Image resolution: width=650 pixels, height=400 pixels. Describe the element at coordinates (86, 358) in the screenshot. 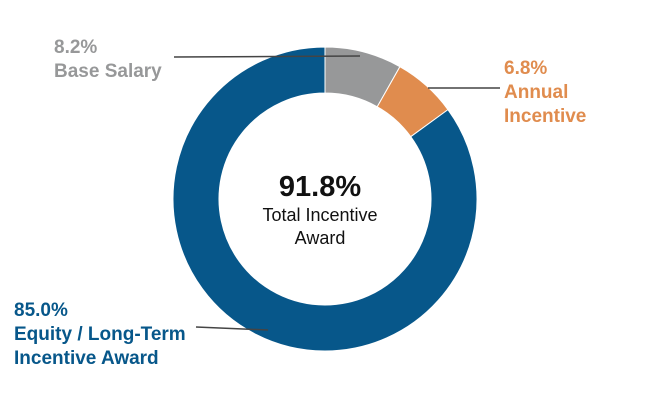

I see `label-equity-name-line2: Incentive Award` at that location.